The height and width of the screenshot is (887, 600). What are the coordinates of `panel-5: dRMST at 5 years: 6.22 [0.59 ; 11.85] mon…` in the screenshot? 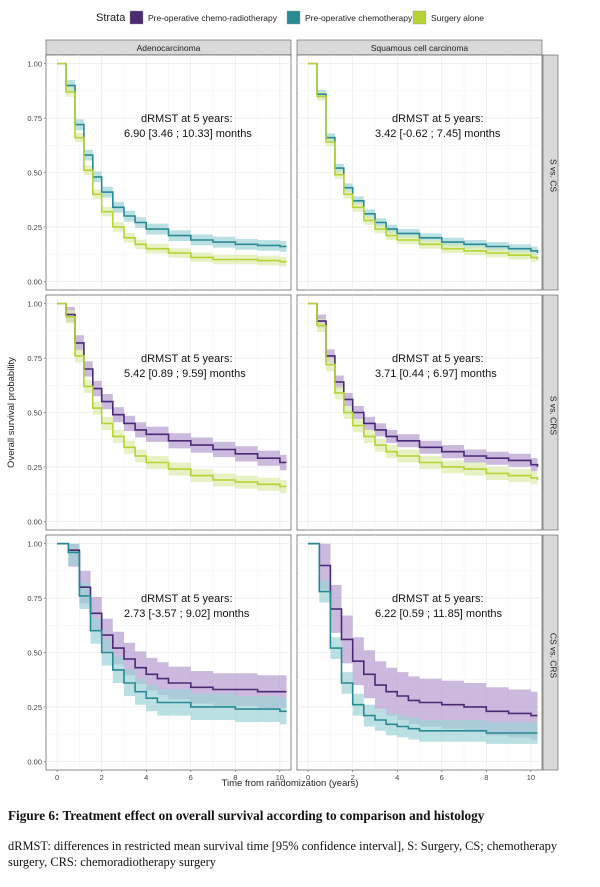 It's located at (419, 658).